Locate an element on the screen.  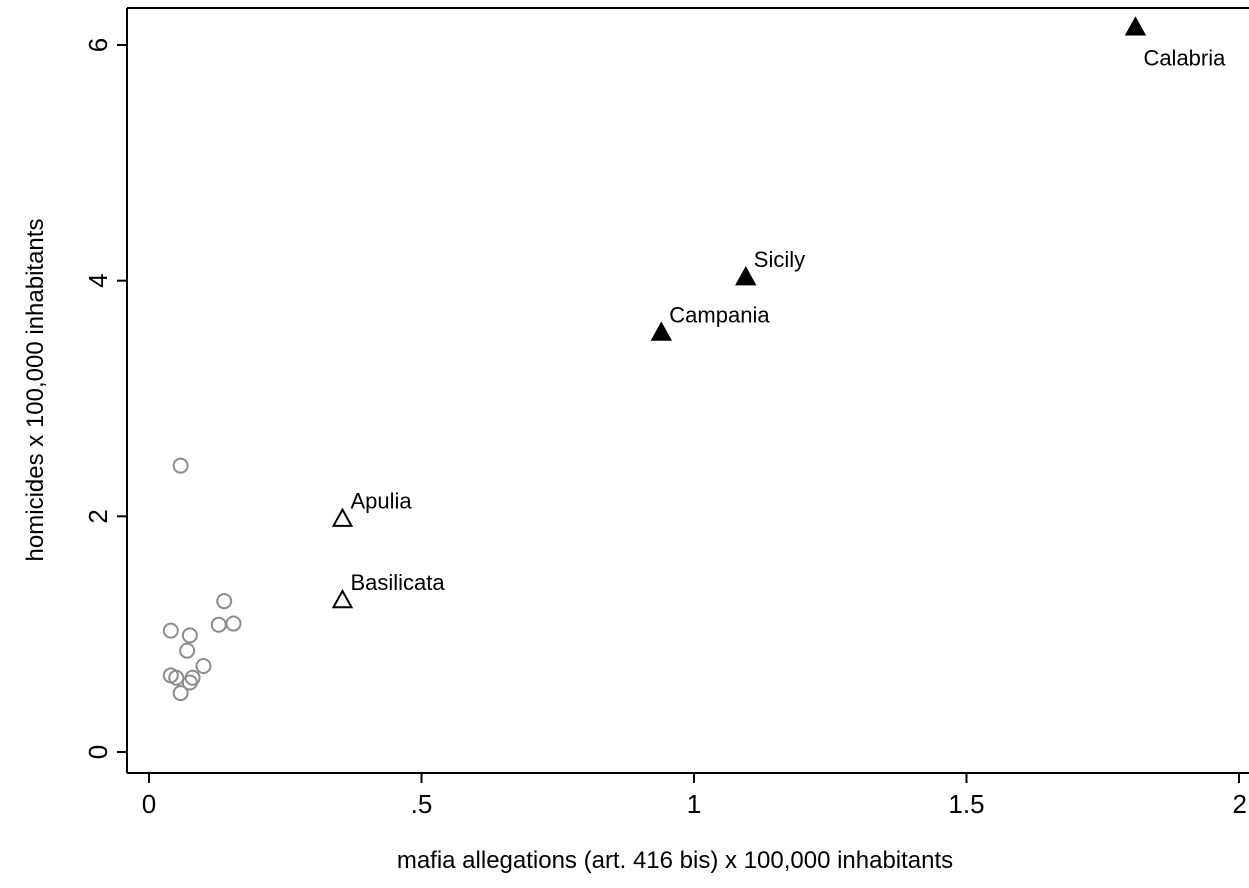
y-tick-label: 2 is located at coordinates (98, 516).